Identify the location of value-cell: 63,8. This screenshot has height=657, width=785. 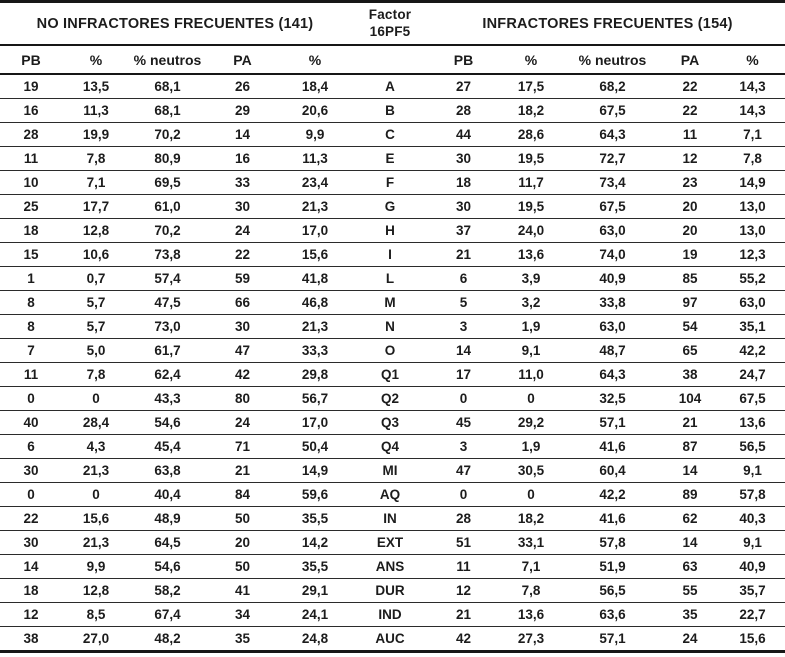
(167, 470).